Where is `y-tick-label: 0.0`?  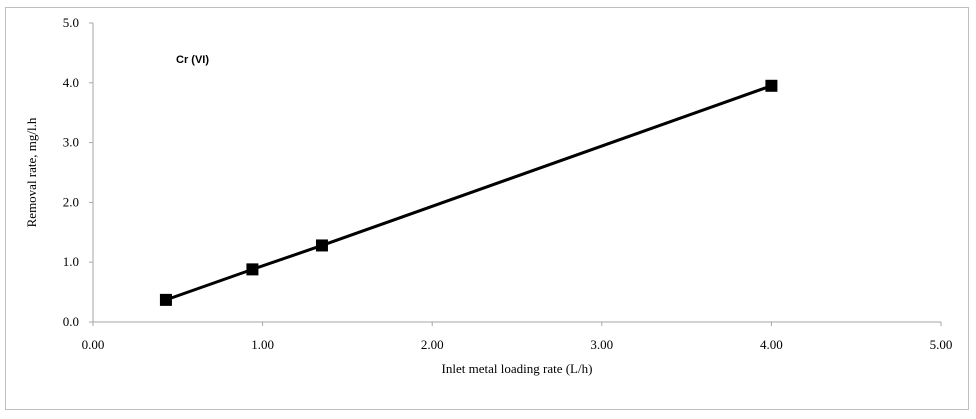 y-tick-label: 0.0 is located at coordinates (71, 321).